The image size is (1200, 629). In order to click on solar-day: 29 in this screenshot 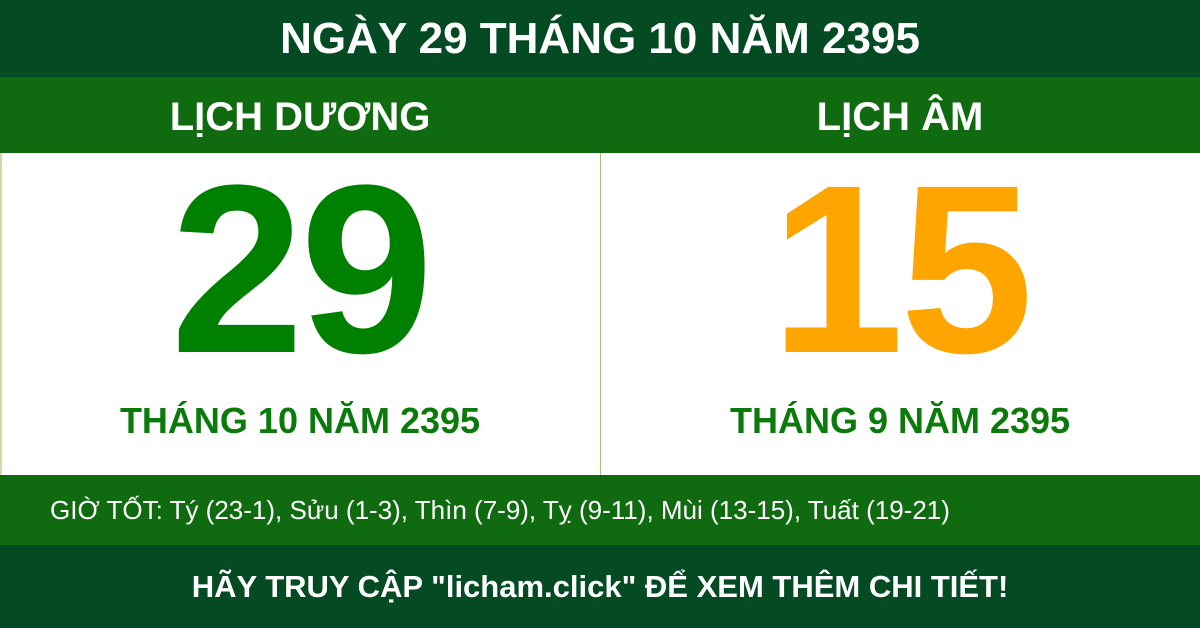, I will do `click(302, 269)`.